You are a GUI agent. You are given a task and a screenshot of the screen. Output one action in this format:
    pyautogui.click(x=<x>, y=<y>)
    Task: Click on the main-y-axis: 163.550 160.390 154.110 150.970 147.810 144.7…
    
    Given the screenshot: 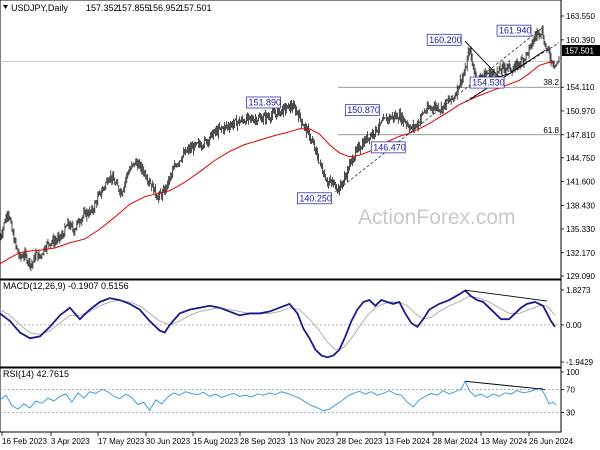 What is the action you would take?
    pyautogui.click(x=578, y=146)
    